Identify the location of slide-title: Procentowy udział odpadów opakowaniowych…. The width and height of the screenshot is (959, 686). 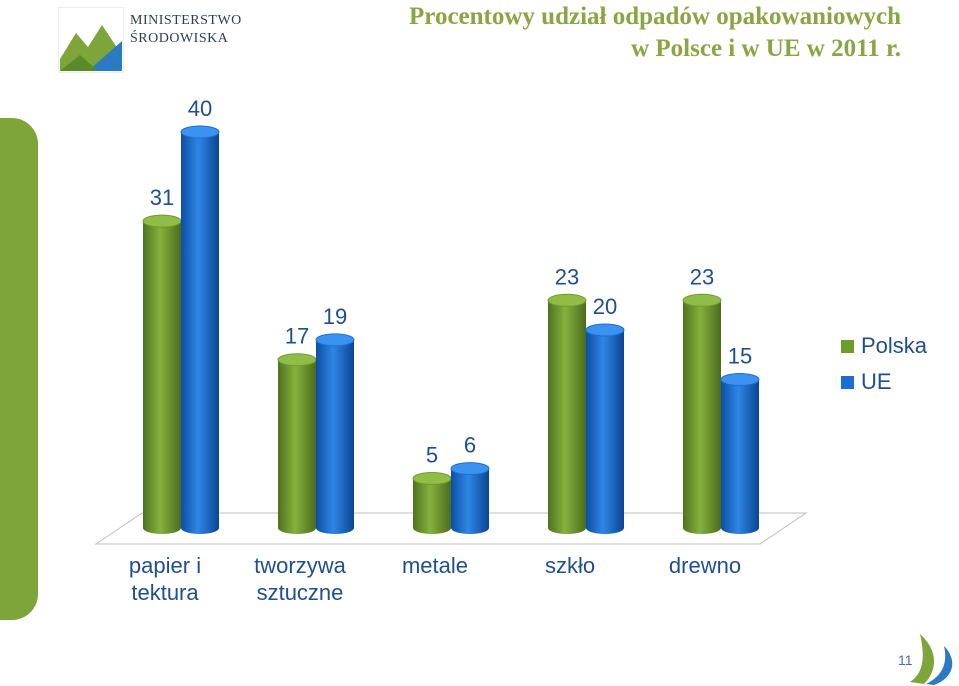
(655, 33).